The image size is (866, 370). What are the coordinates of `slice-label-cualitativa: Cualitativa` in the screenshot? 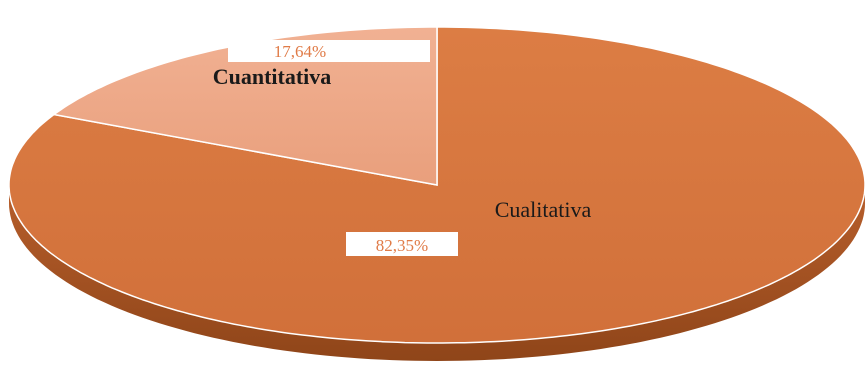 It's located at (543, 209).